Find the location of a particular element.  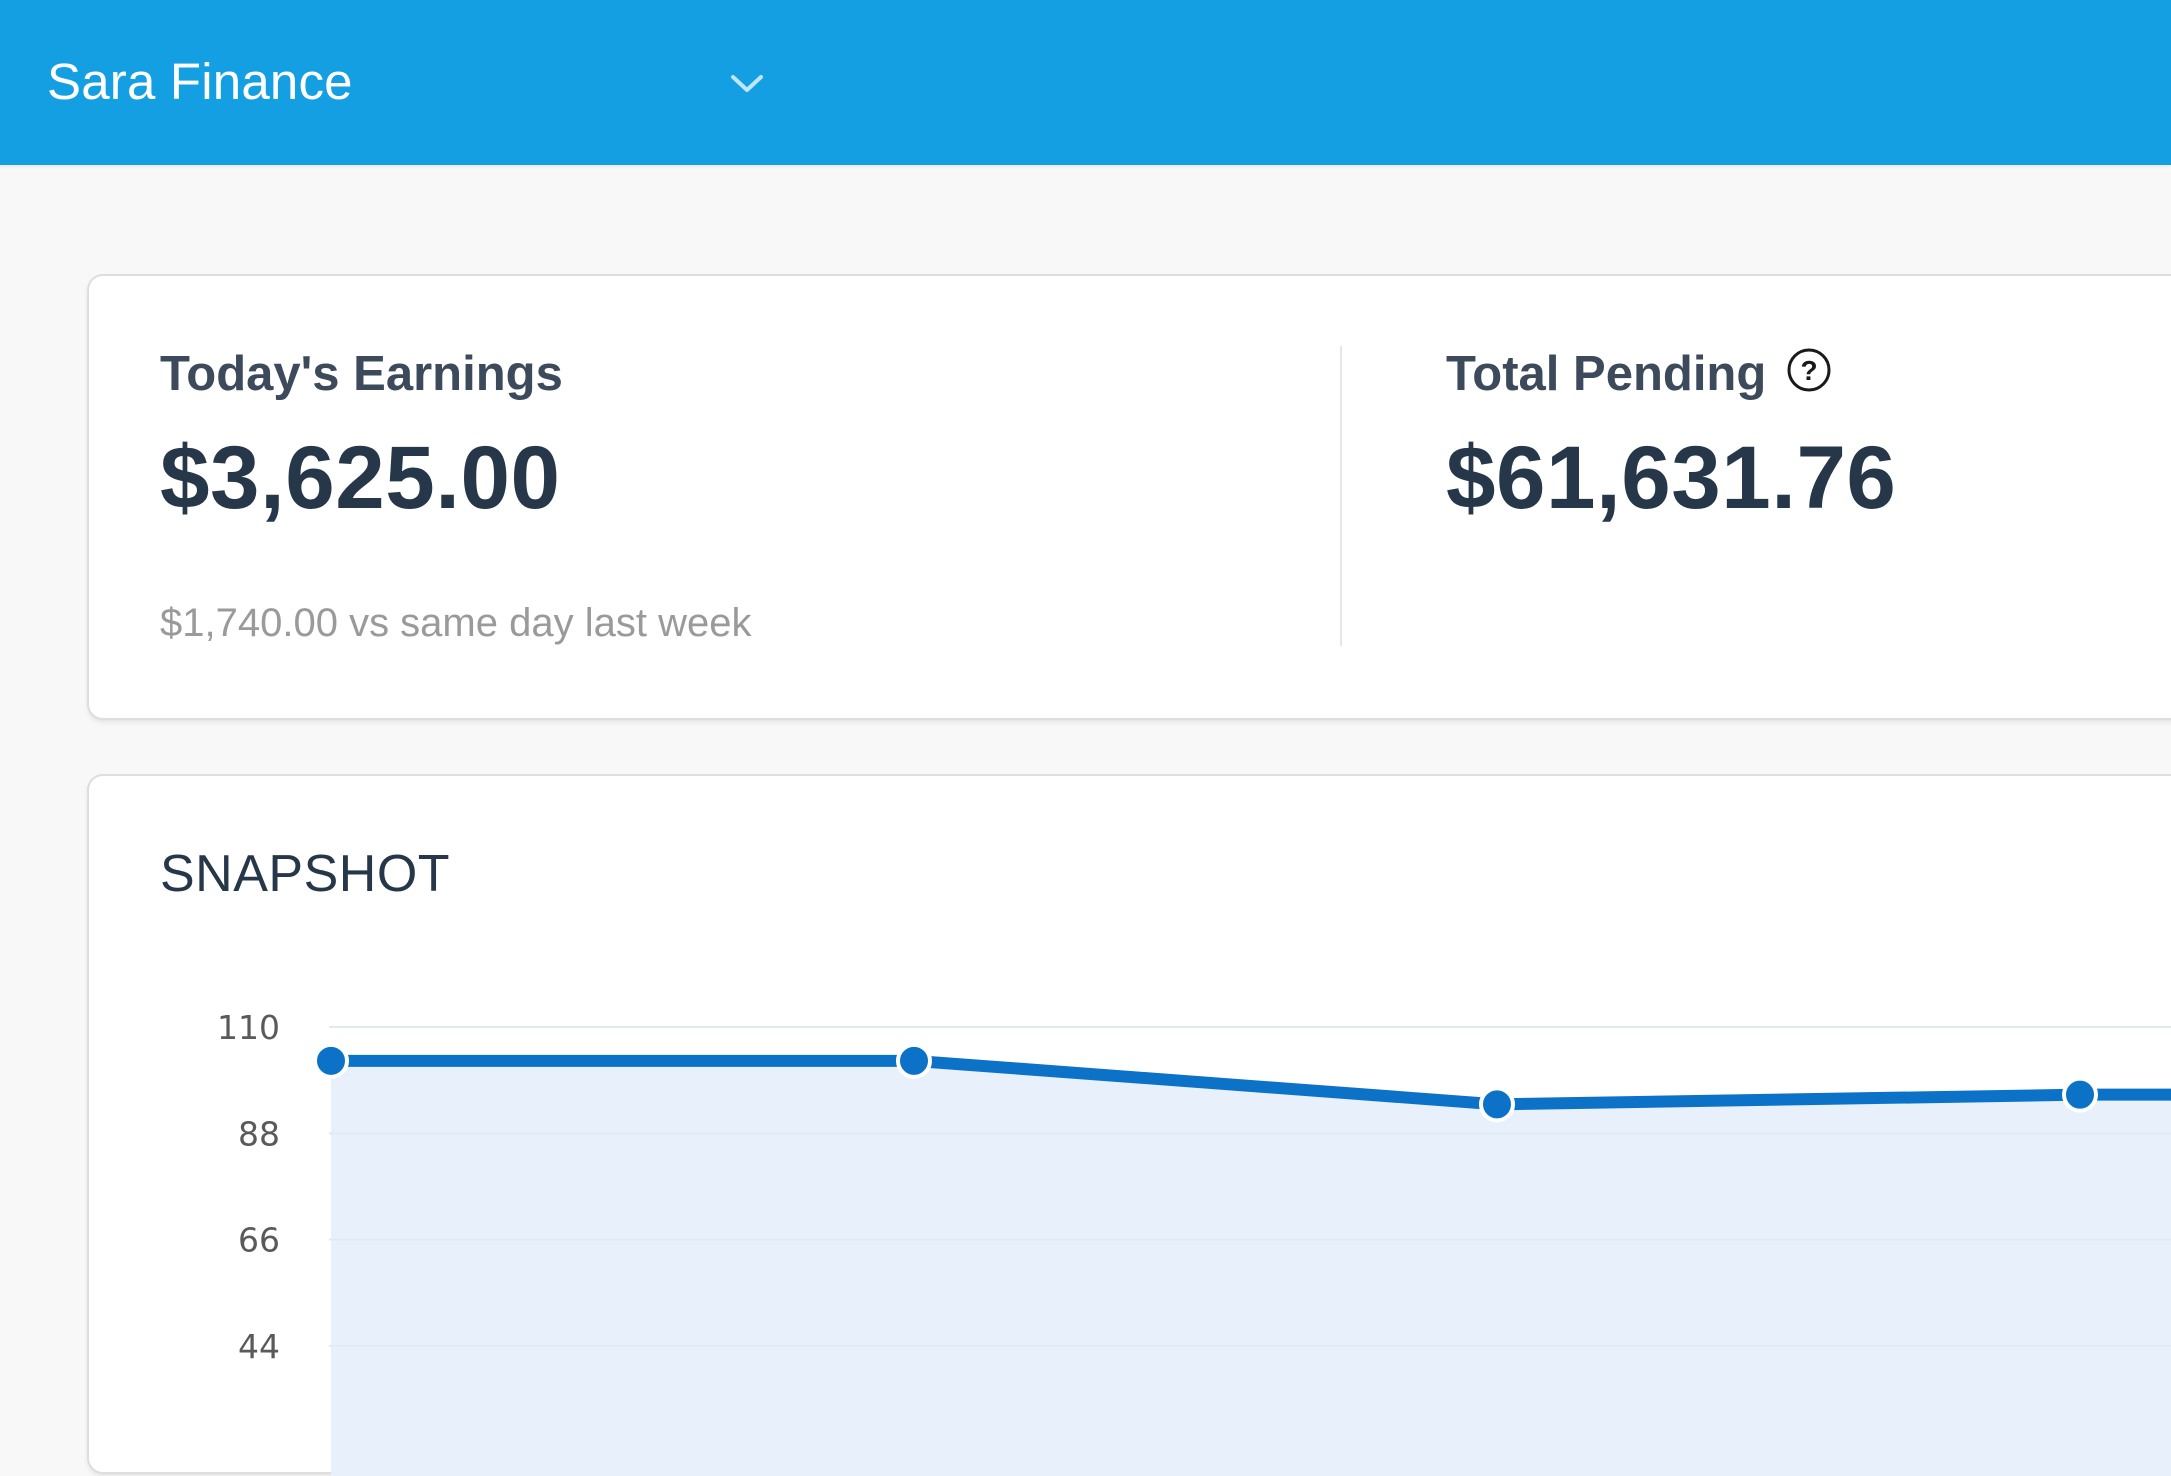

chevron-down-icon is located at coordinates (747, 84).